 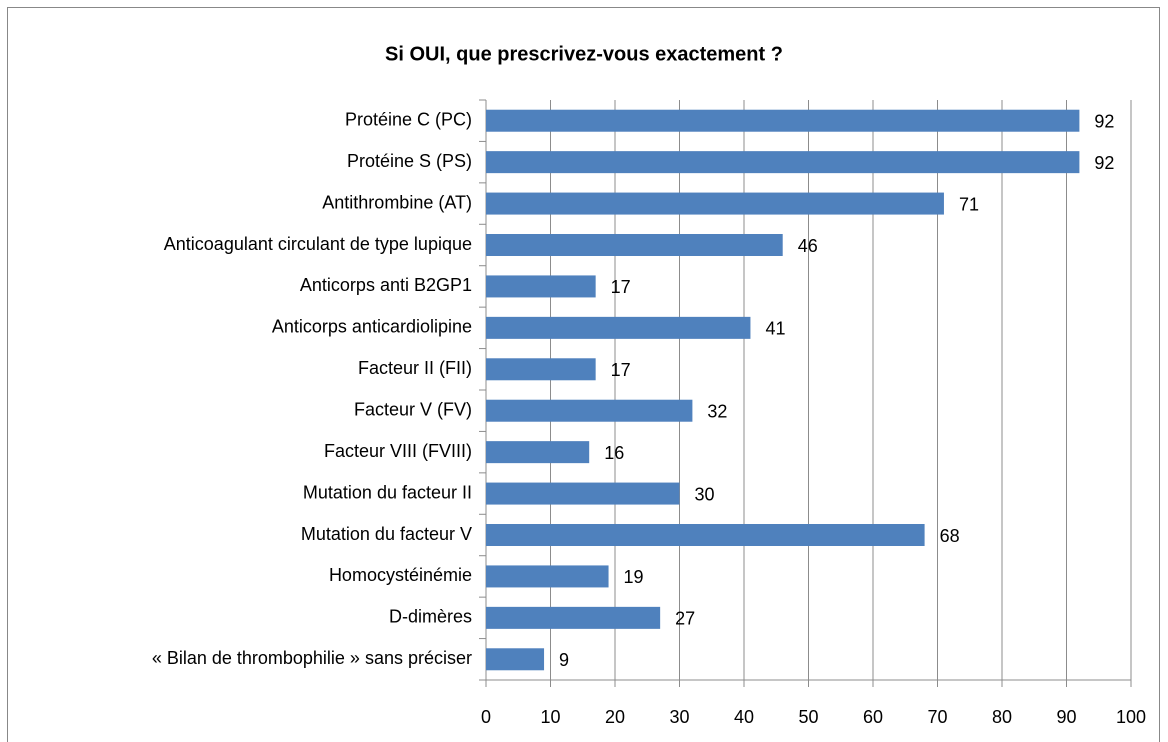 I want to click on data-label: 16, so click(x=614, y=453).